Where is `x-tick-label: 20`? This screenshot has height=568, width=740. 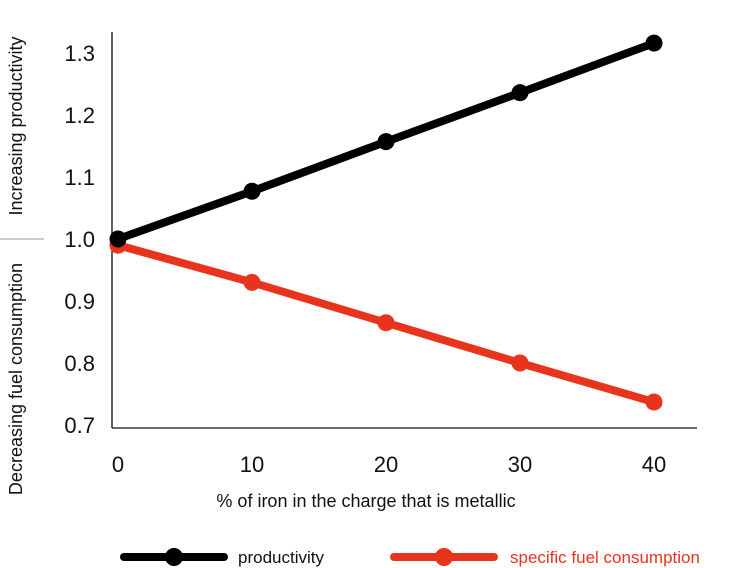
x-tick-label: 20 is located at coordinates (386, 464).